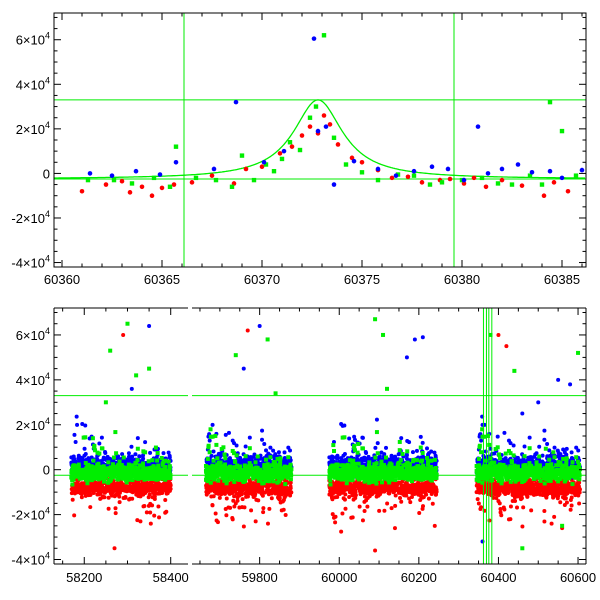 The width and height of the screenshot is (600, 600). Describe the element at coordinates (33, 83) in the screenshot. I see `top-y-tick-label: 4×10⁴` at that location.